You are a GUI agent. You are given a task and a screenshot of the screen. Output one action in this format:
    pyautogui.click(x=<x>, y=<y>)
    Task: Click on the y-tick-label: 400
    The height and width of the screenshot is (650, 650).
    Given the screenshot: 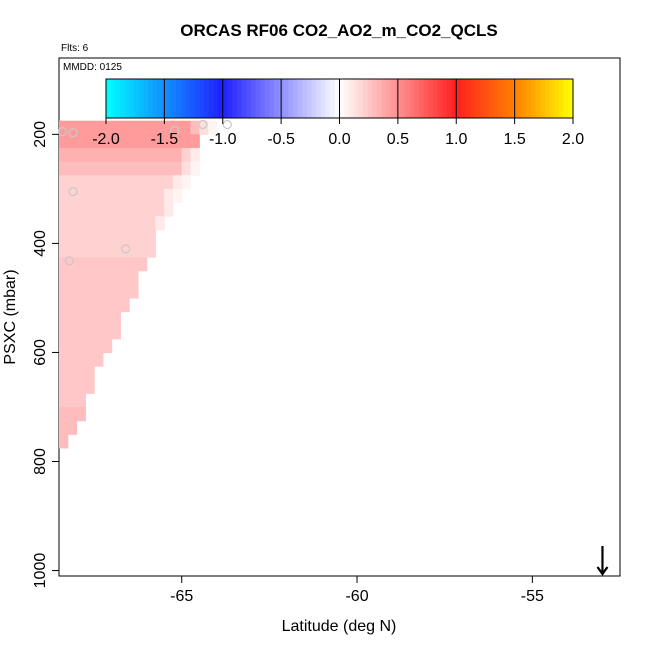 What is the action you would take?
    pyautogui.click(x=40, y=243)
    